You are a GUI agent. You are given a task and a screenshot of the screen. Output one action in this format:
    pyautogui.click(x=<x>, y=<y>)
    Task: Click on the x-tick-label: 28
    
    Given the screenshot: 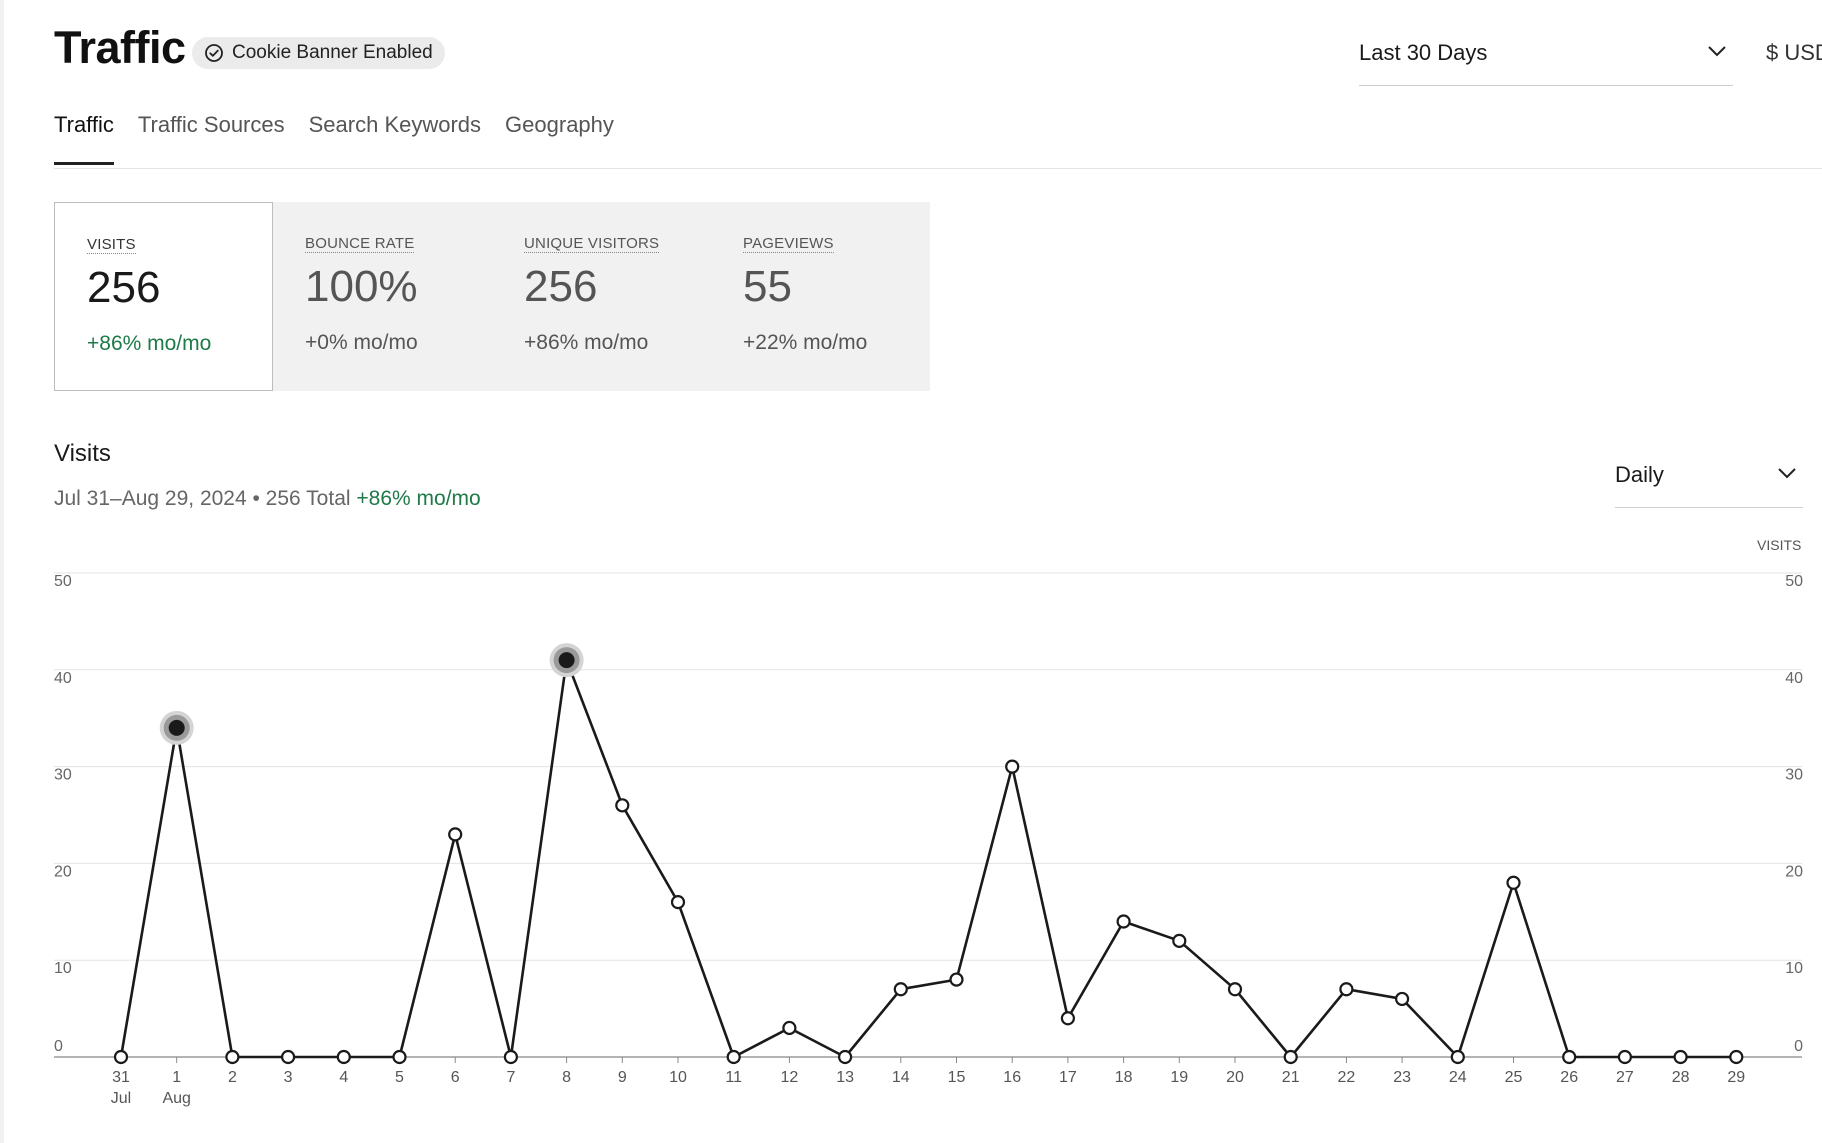 What is the action you would take?
    pyautogui.click(x=1681, y=1077)
    